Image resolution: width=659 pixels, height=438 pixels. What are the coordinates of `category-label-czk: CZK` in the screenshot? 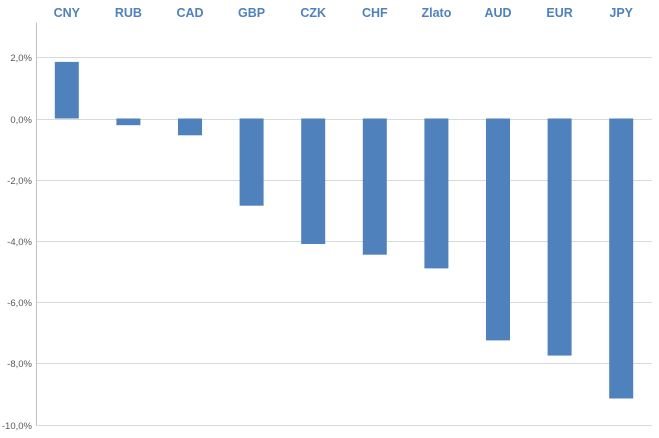 It's located at (313, 13).